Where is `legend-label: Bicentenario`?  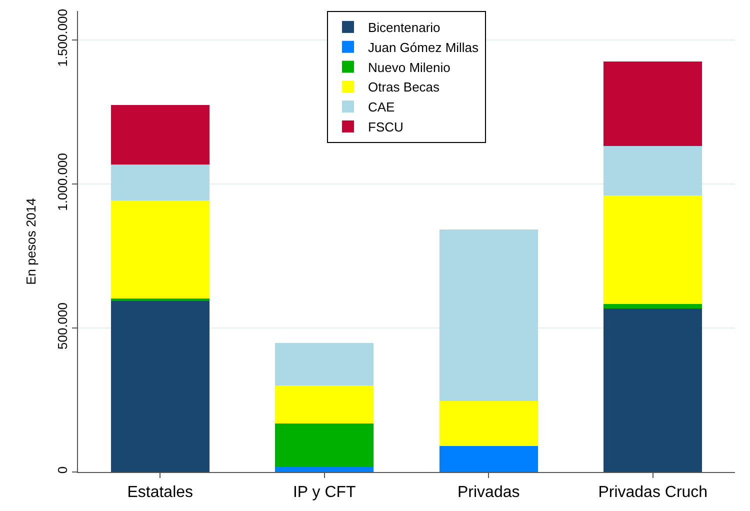 legend-label: Bicentenario is located at coordinates (404, 28).